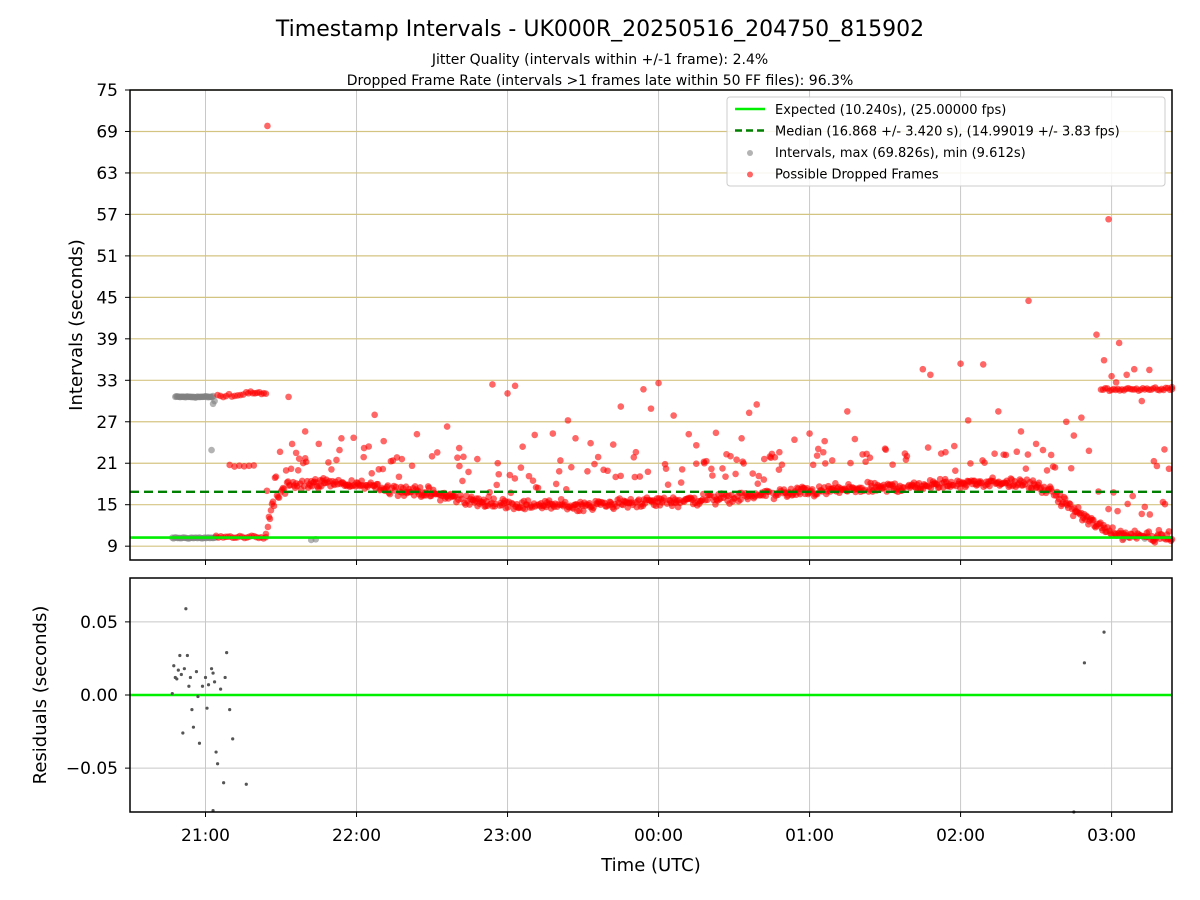 The width and height of the screenshot is (1200, 900). I want to click on y-tick-label: 0.05, so click(99, 623).